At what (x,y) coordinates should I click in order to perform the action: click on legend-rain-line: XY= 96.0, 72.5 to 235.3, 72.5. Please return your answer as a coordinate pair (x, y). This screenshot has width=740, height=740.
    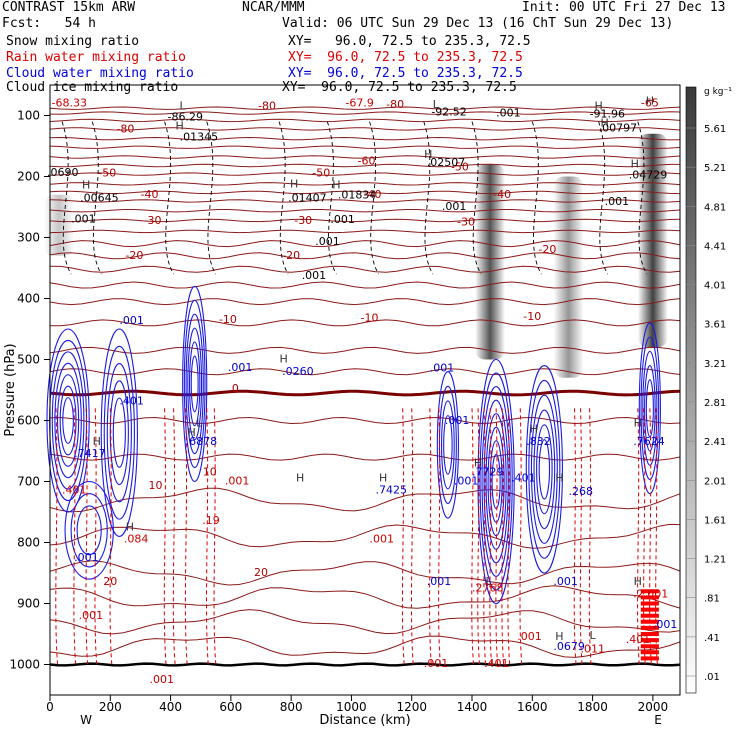
    Looking at the image, I should click on (405, 57).